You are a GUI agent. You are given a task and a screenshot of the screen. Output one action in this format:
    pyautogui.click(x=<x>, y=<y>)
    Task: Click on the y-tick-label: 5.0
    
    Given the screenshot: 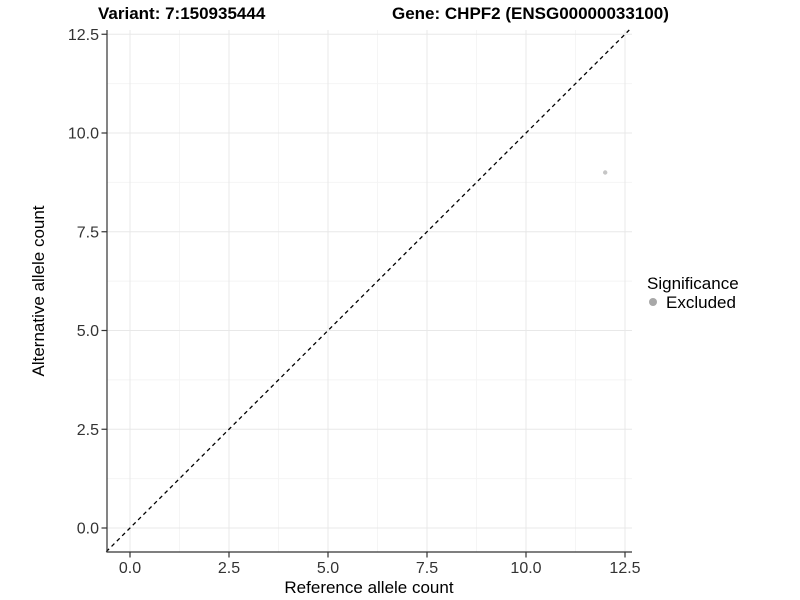 What is the action you would take?
    pyautogui.click(x=88, y=331)
    